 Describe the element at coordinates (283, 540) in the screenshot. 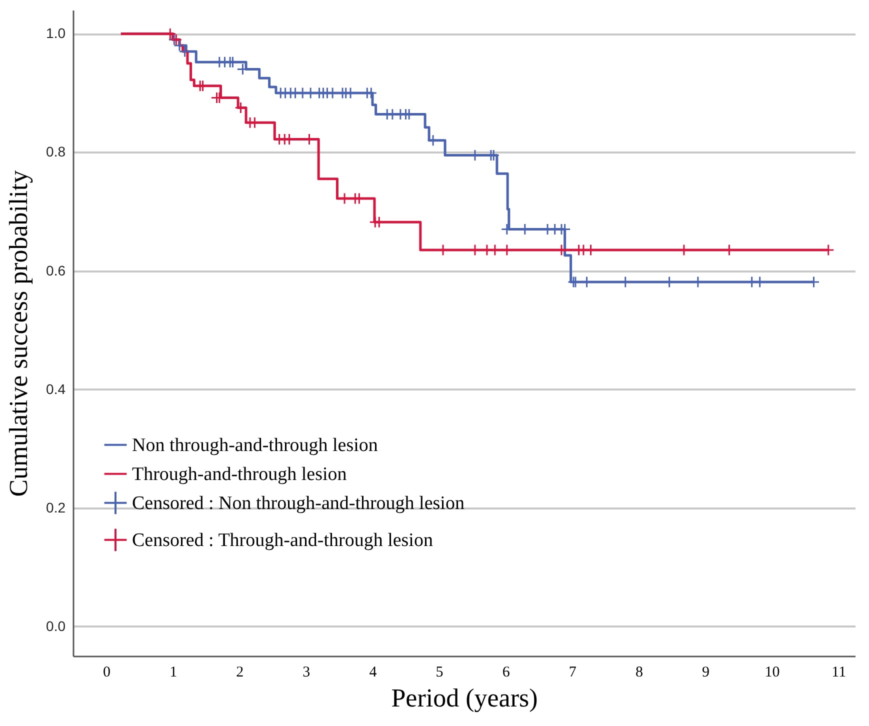

I see `legend-label: Censored : Through-and-through lesion` at that location.